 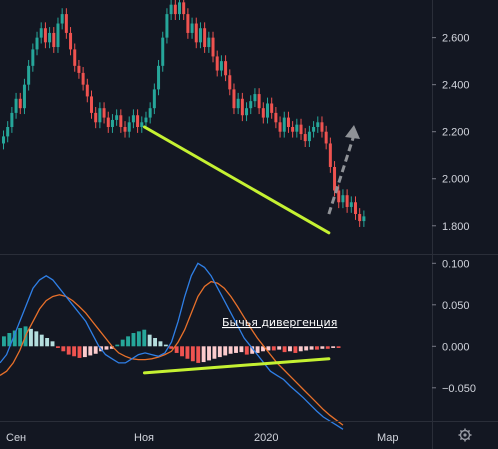 I want to click on time-axis: Сен Ноя 2020 Мар, so click(x=202, y=438).